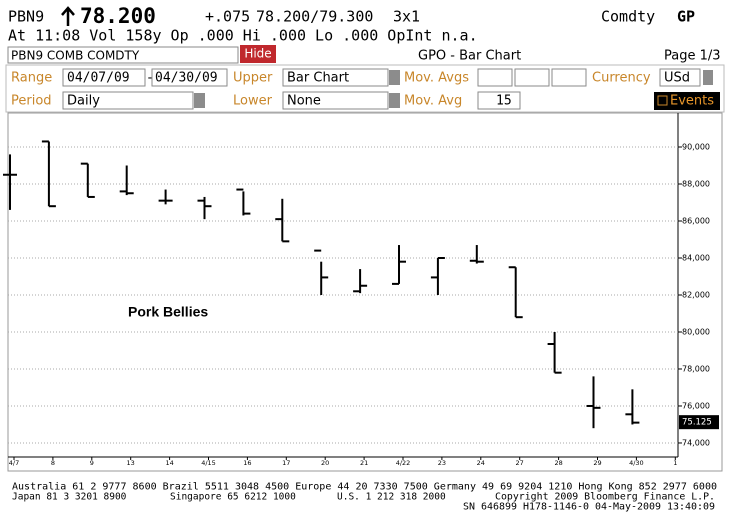  I want to click on last-price-box, so click(699, 422).